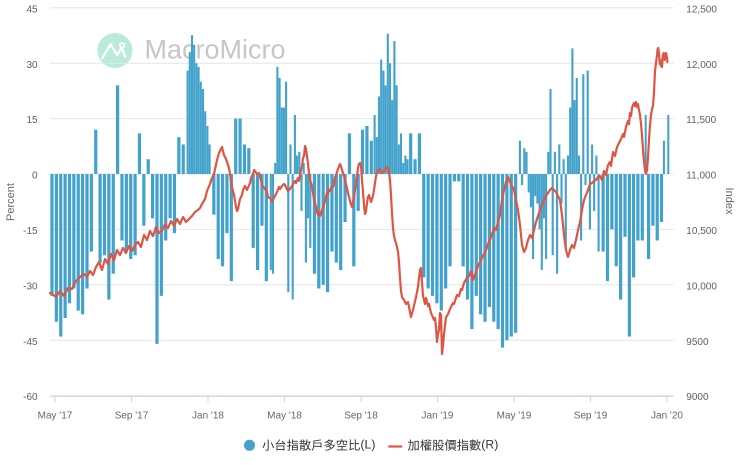 The height and width of the screenshot is (465, 740). Describe the element at coordinates (489, 445) in the screenshot. I see `svg-text: (R)` at that location.